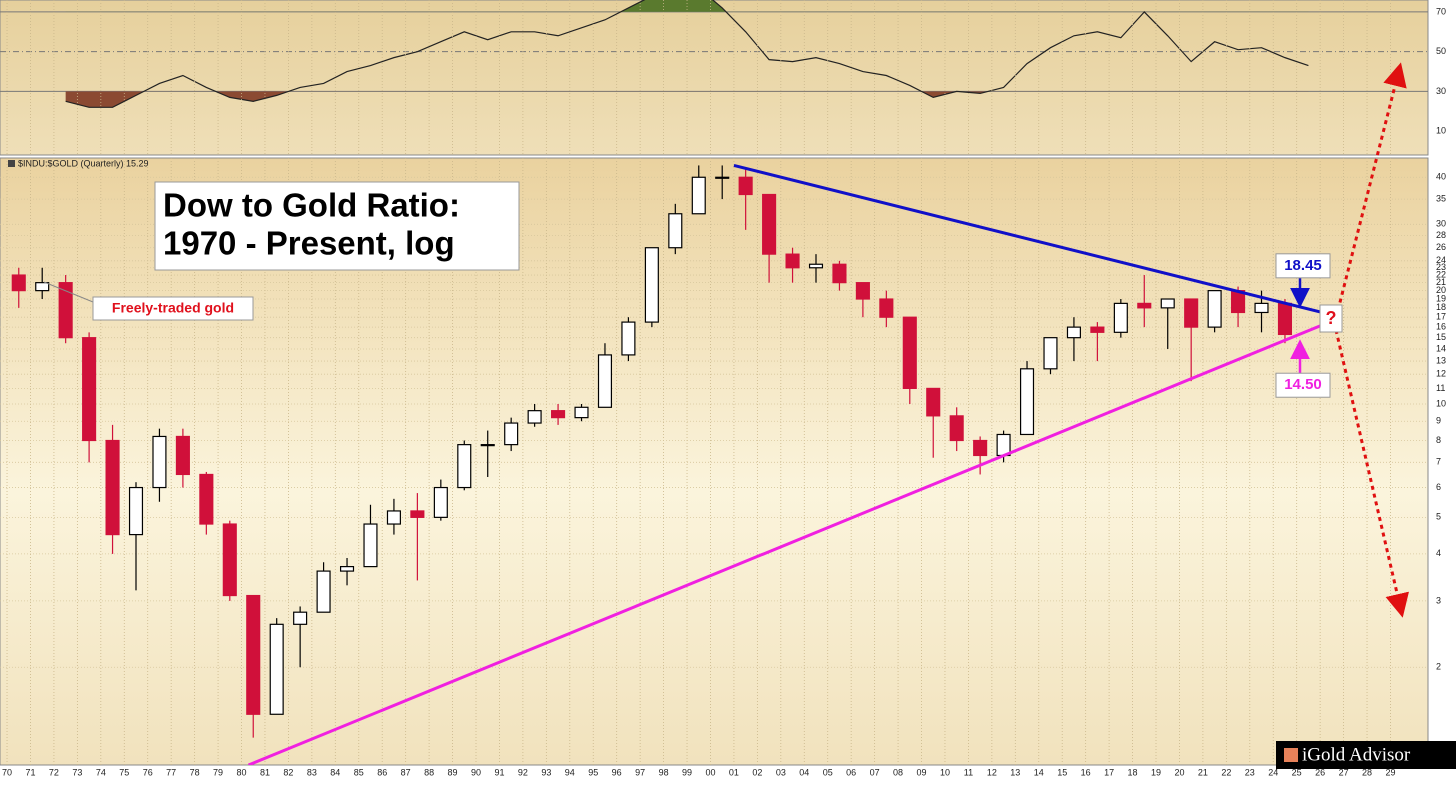 This screenshot has height=786, width=1456. Describe the element at coordinates (1086, 772) in the screenshot. I see `x-tick-label: 16` at that location.